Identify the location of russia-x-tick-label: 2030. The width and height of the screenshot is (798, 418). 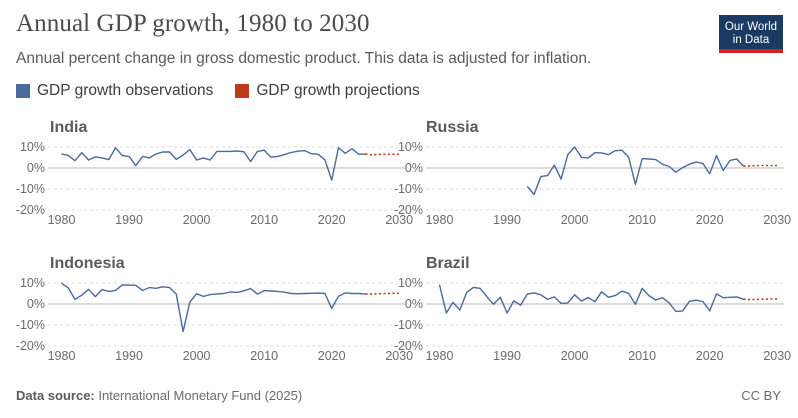
(777, 220).